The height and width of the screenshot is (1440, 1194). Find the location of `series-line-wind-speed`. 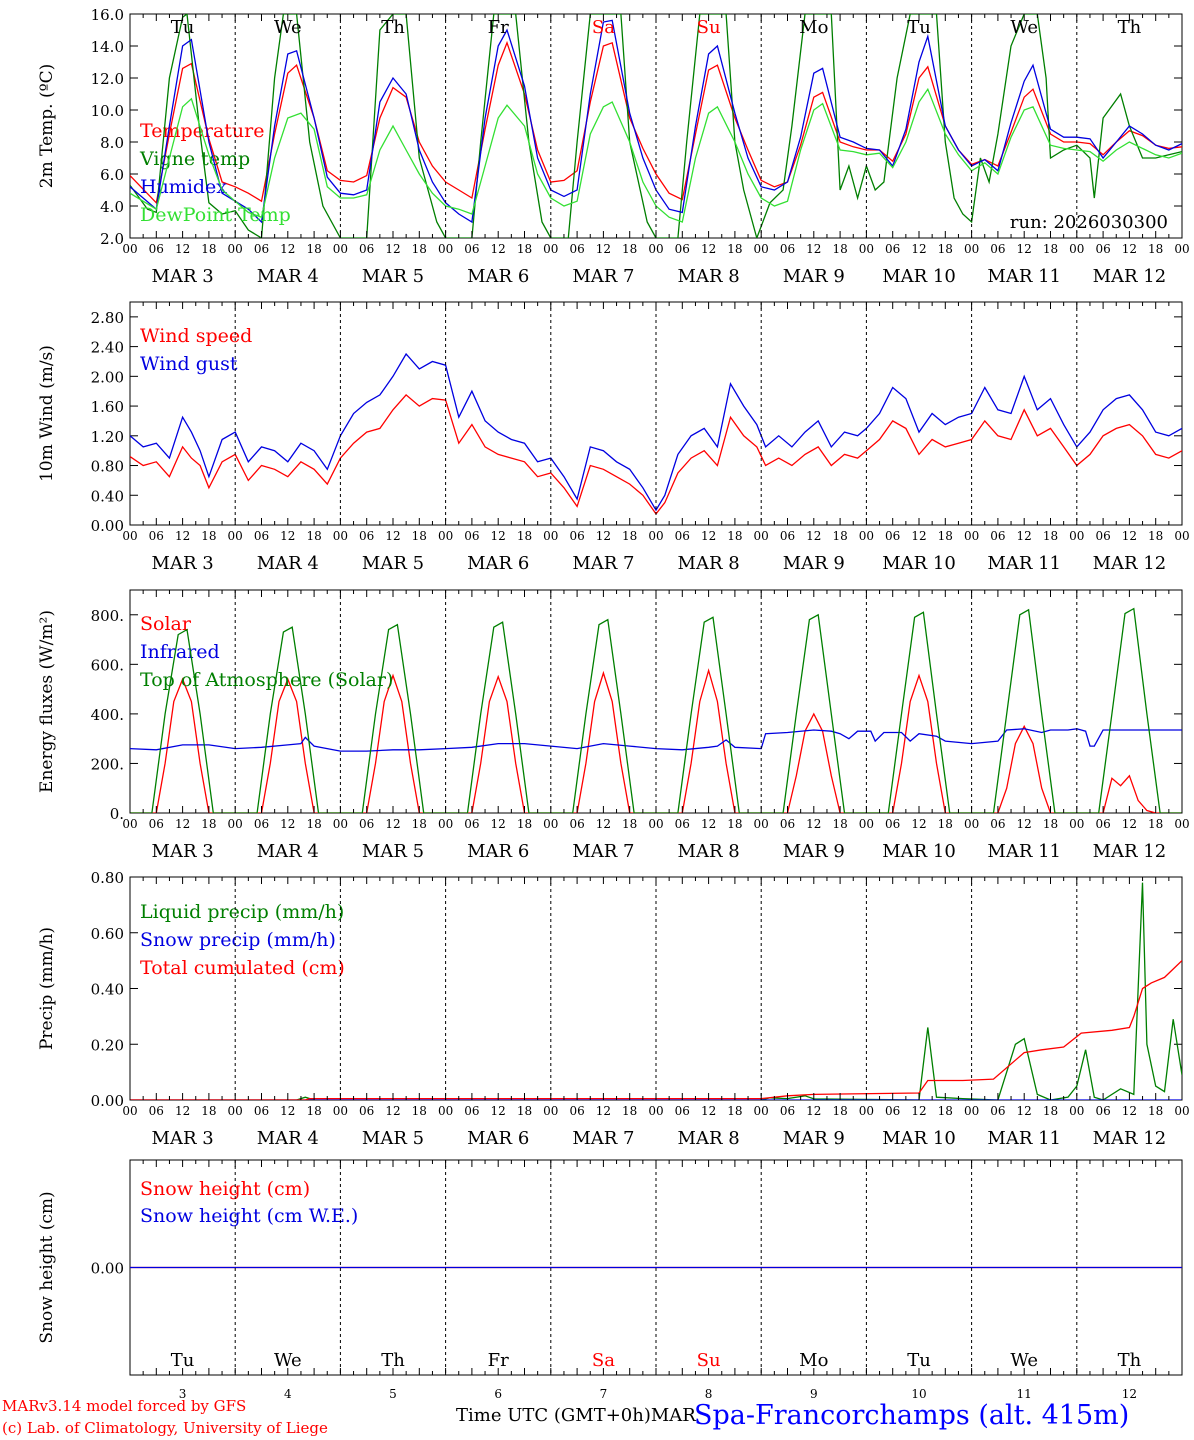

series-line-wind-speed is located at coordinates (656, 454).